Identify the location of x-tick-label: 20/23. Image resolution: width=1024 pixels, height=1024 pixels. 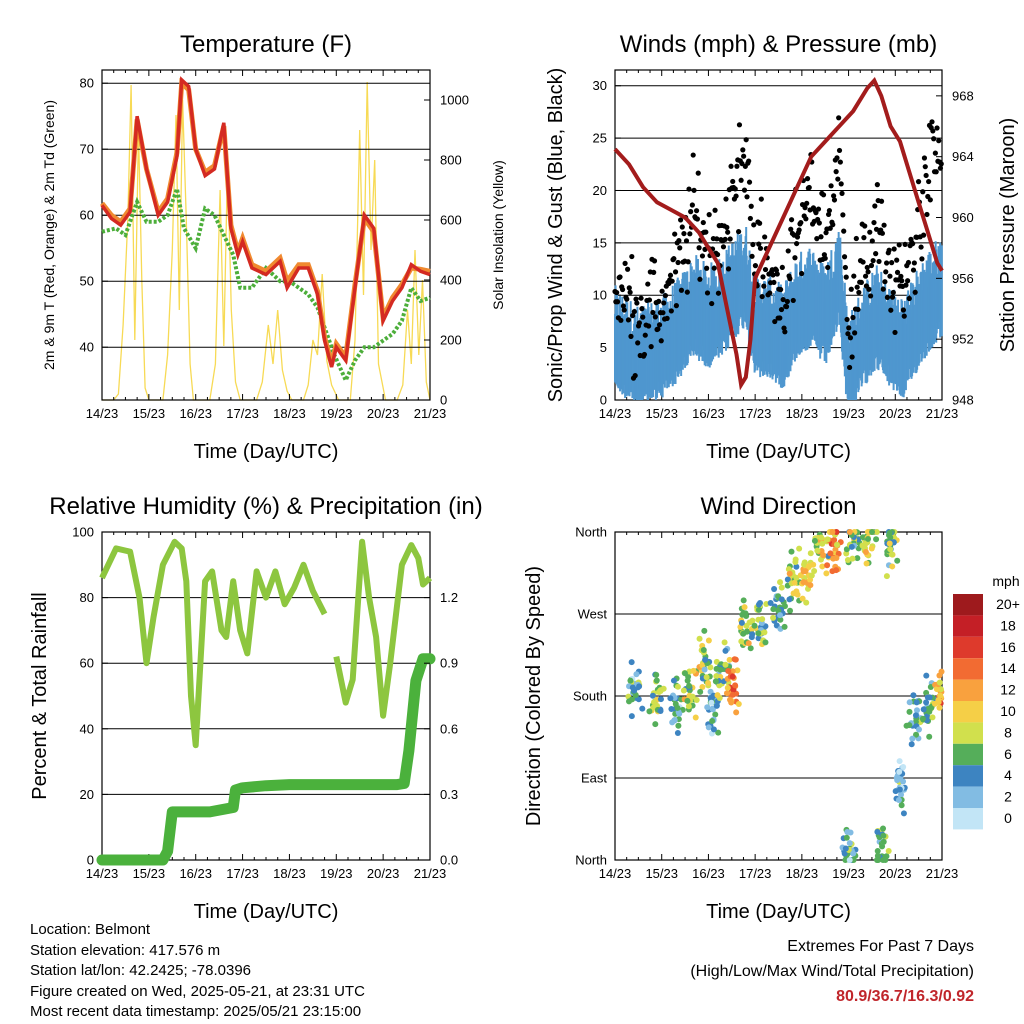
(895, 873).